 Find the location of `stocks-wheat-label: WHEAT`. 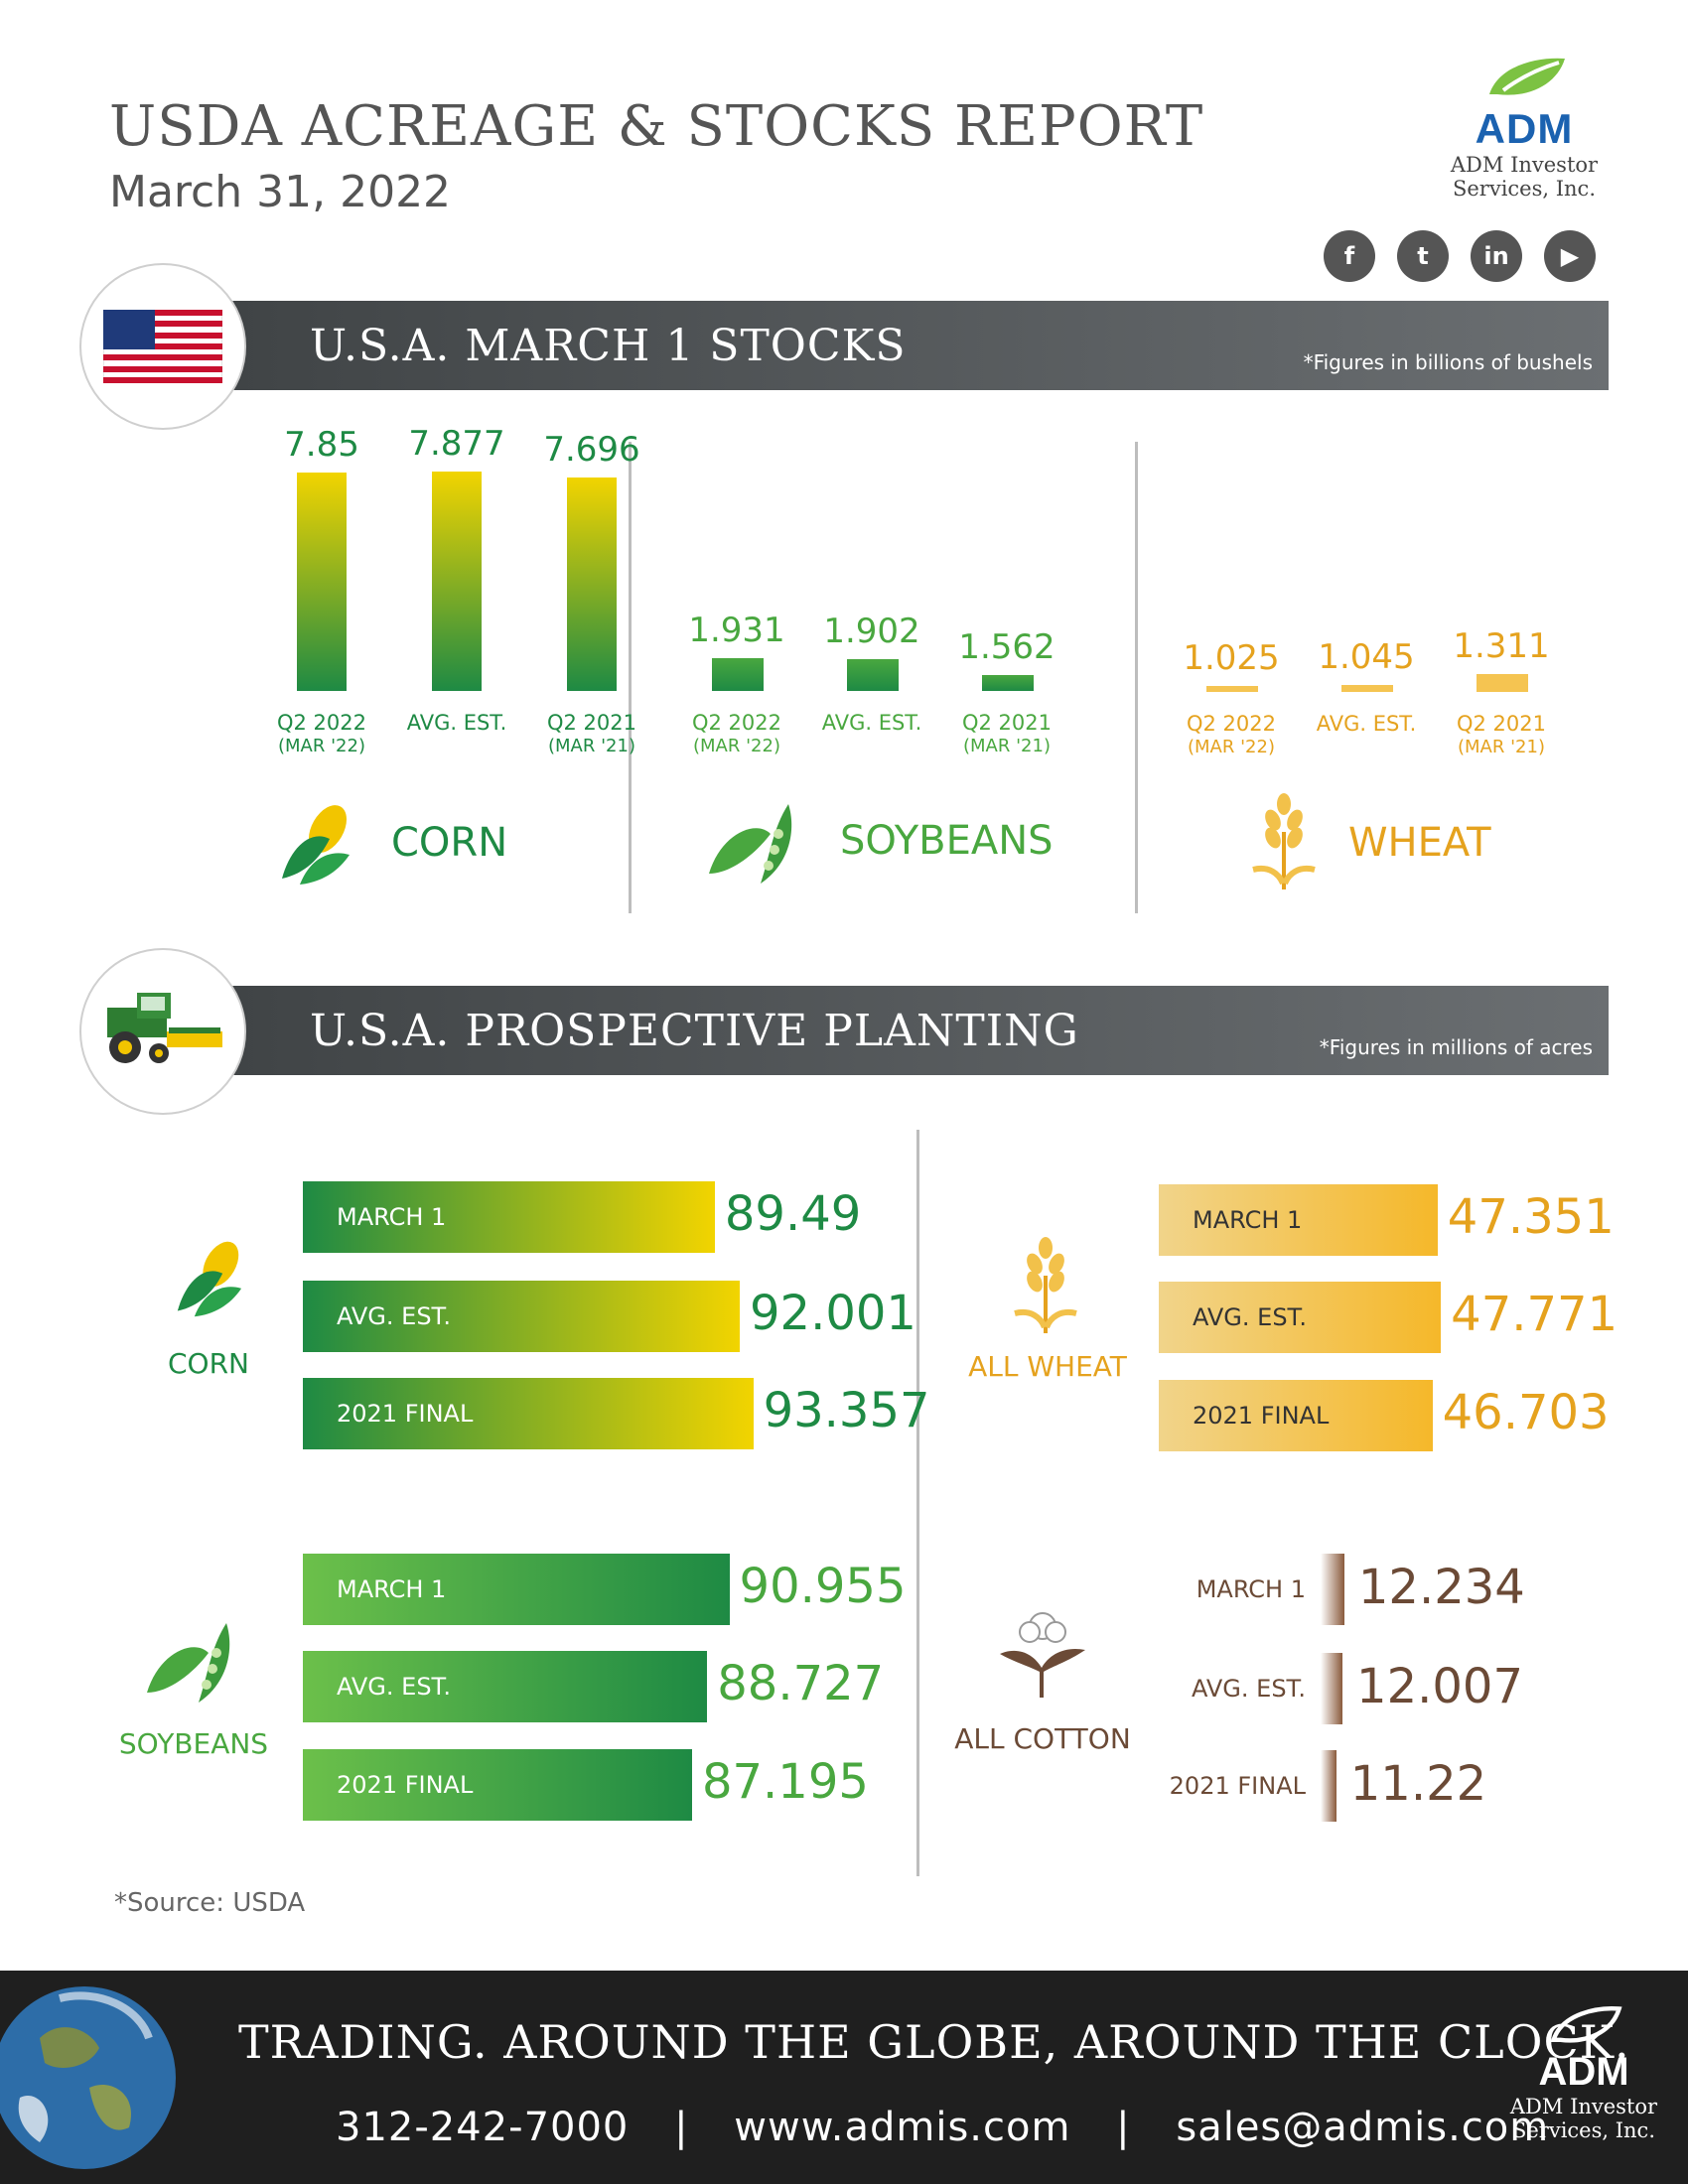

stocks-wheat-label: WHEAT is located at coordinates (1419, 843).